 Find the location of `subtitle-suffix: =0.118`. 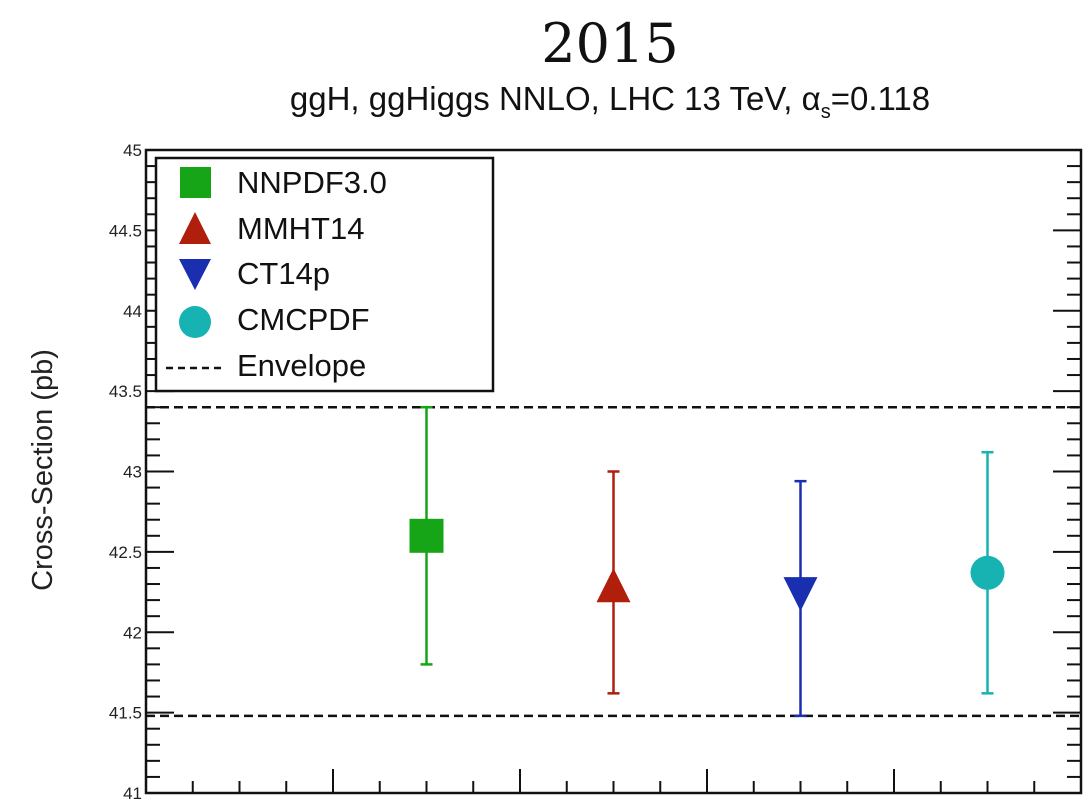

subtitle-suffix: =0.118 is located at coordinates (880, 98).